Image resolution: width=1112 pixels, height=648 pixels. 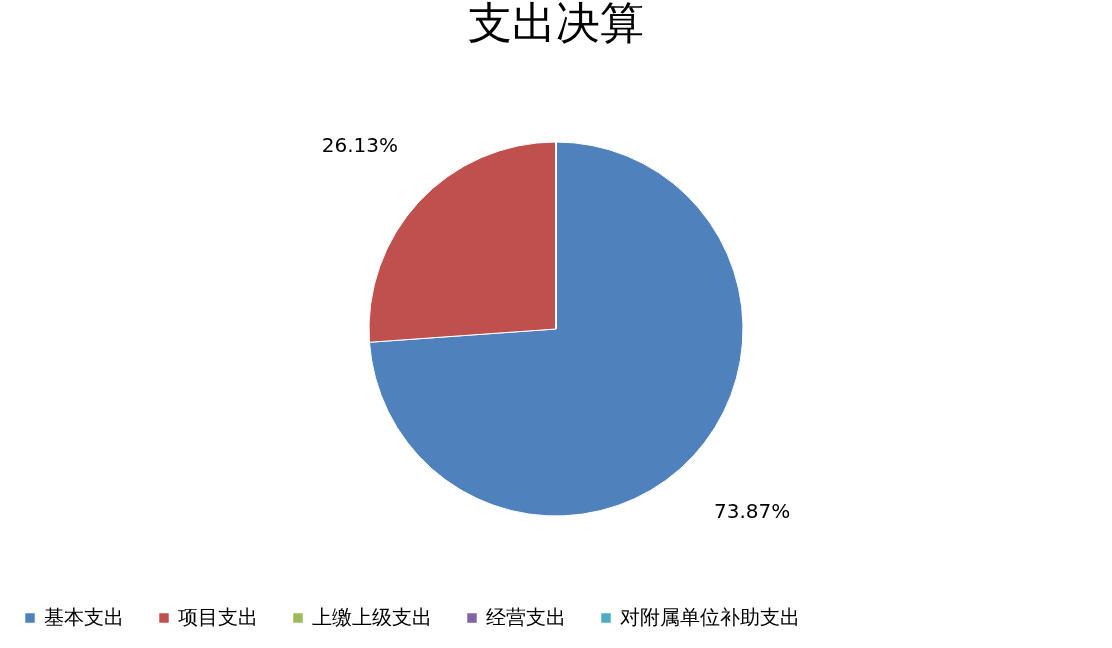 I want to click on legend-label: 项目支出, so click(x=218, y=617).